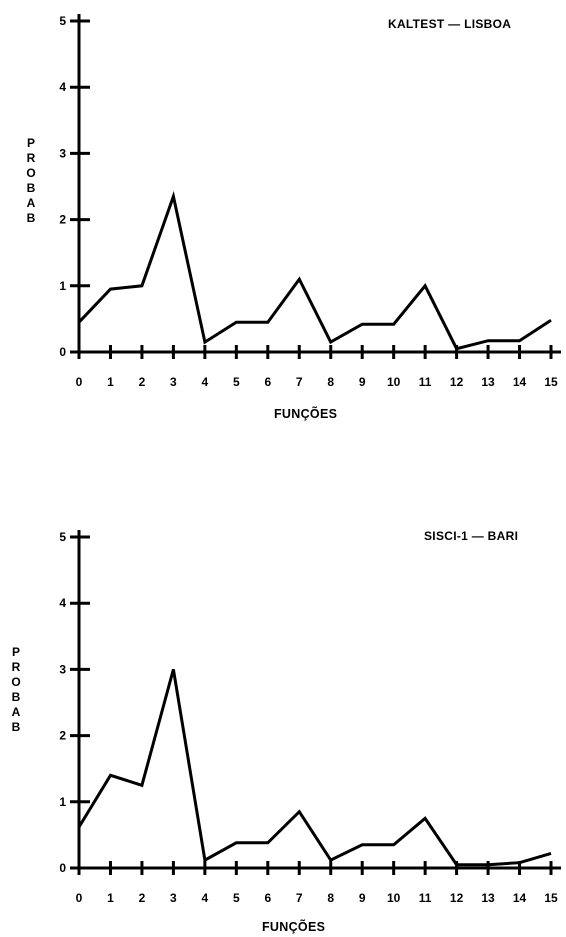 The width and height of the screenshot is (566, 937). I want to click on chart-title: SISCI-1 — BARI, so click(471, 536).